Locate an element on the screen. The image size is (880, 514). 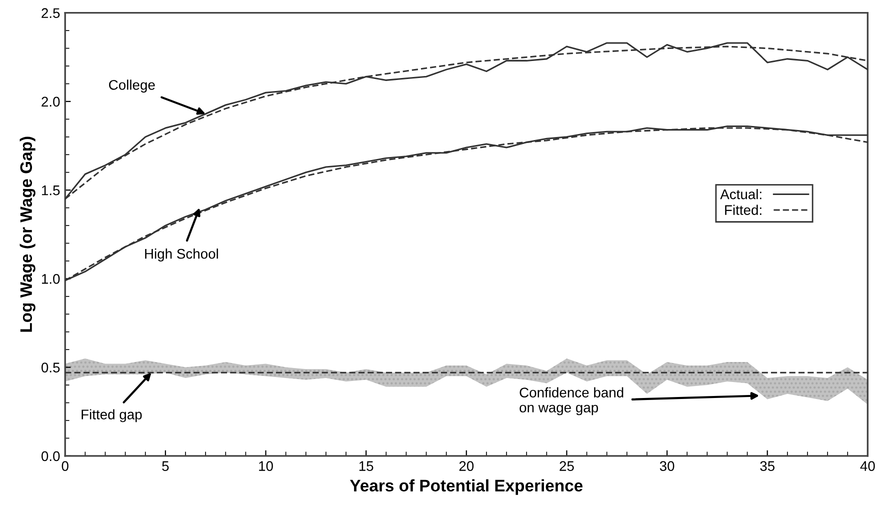
annotation: Confidence band on wage gap is located at coordinates (572, 401).